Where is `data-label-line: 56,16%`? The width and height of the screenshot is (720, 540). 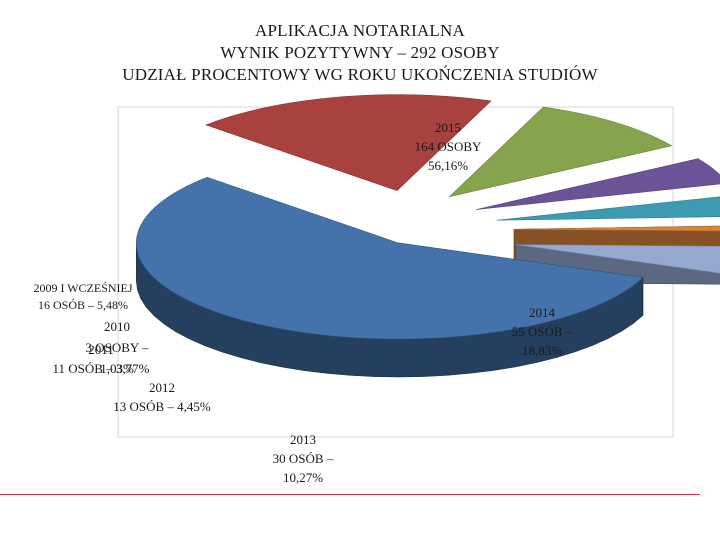 data-label-line: 56,16% is located at coordinates (448, 165).